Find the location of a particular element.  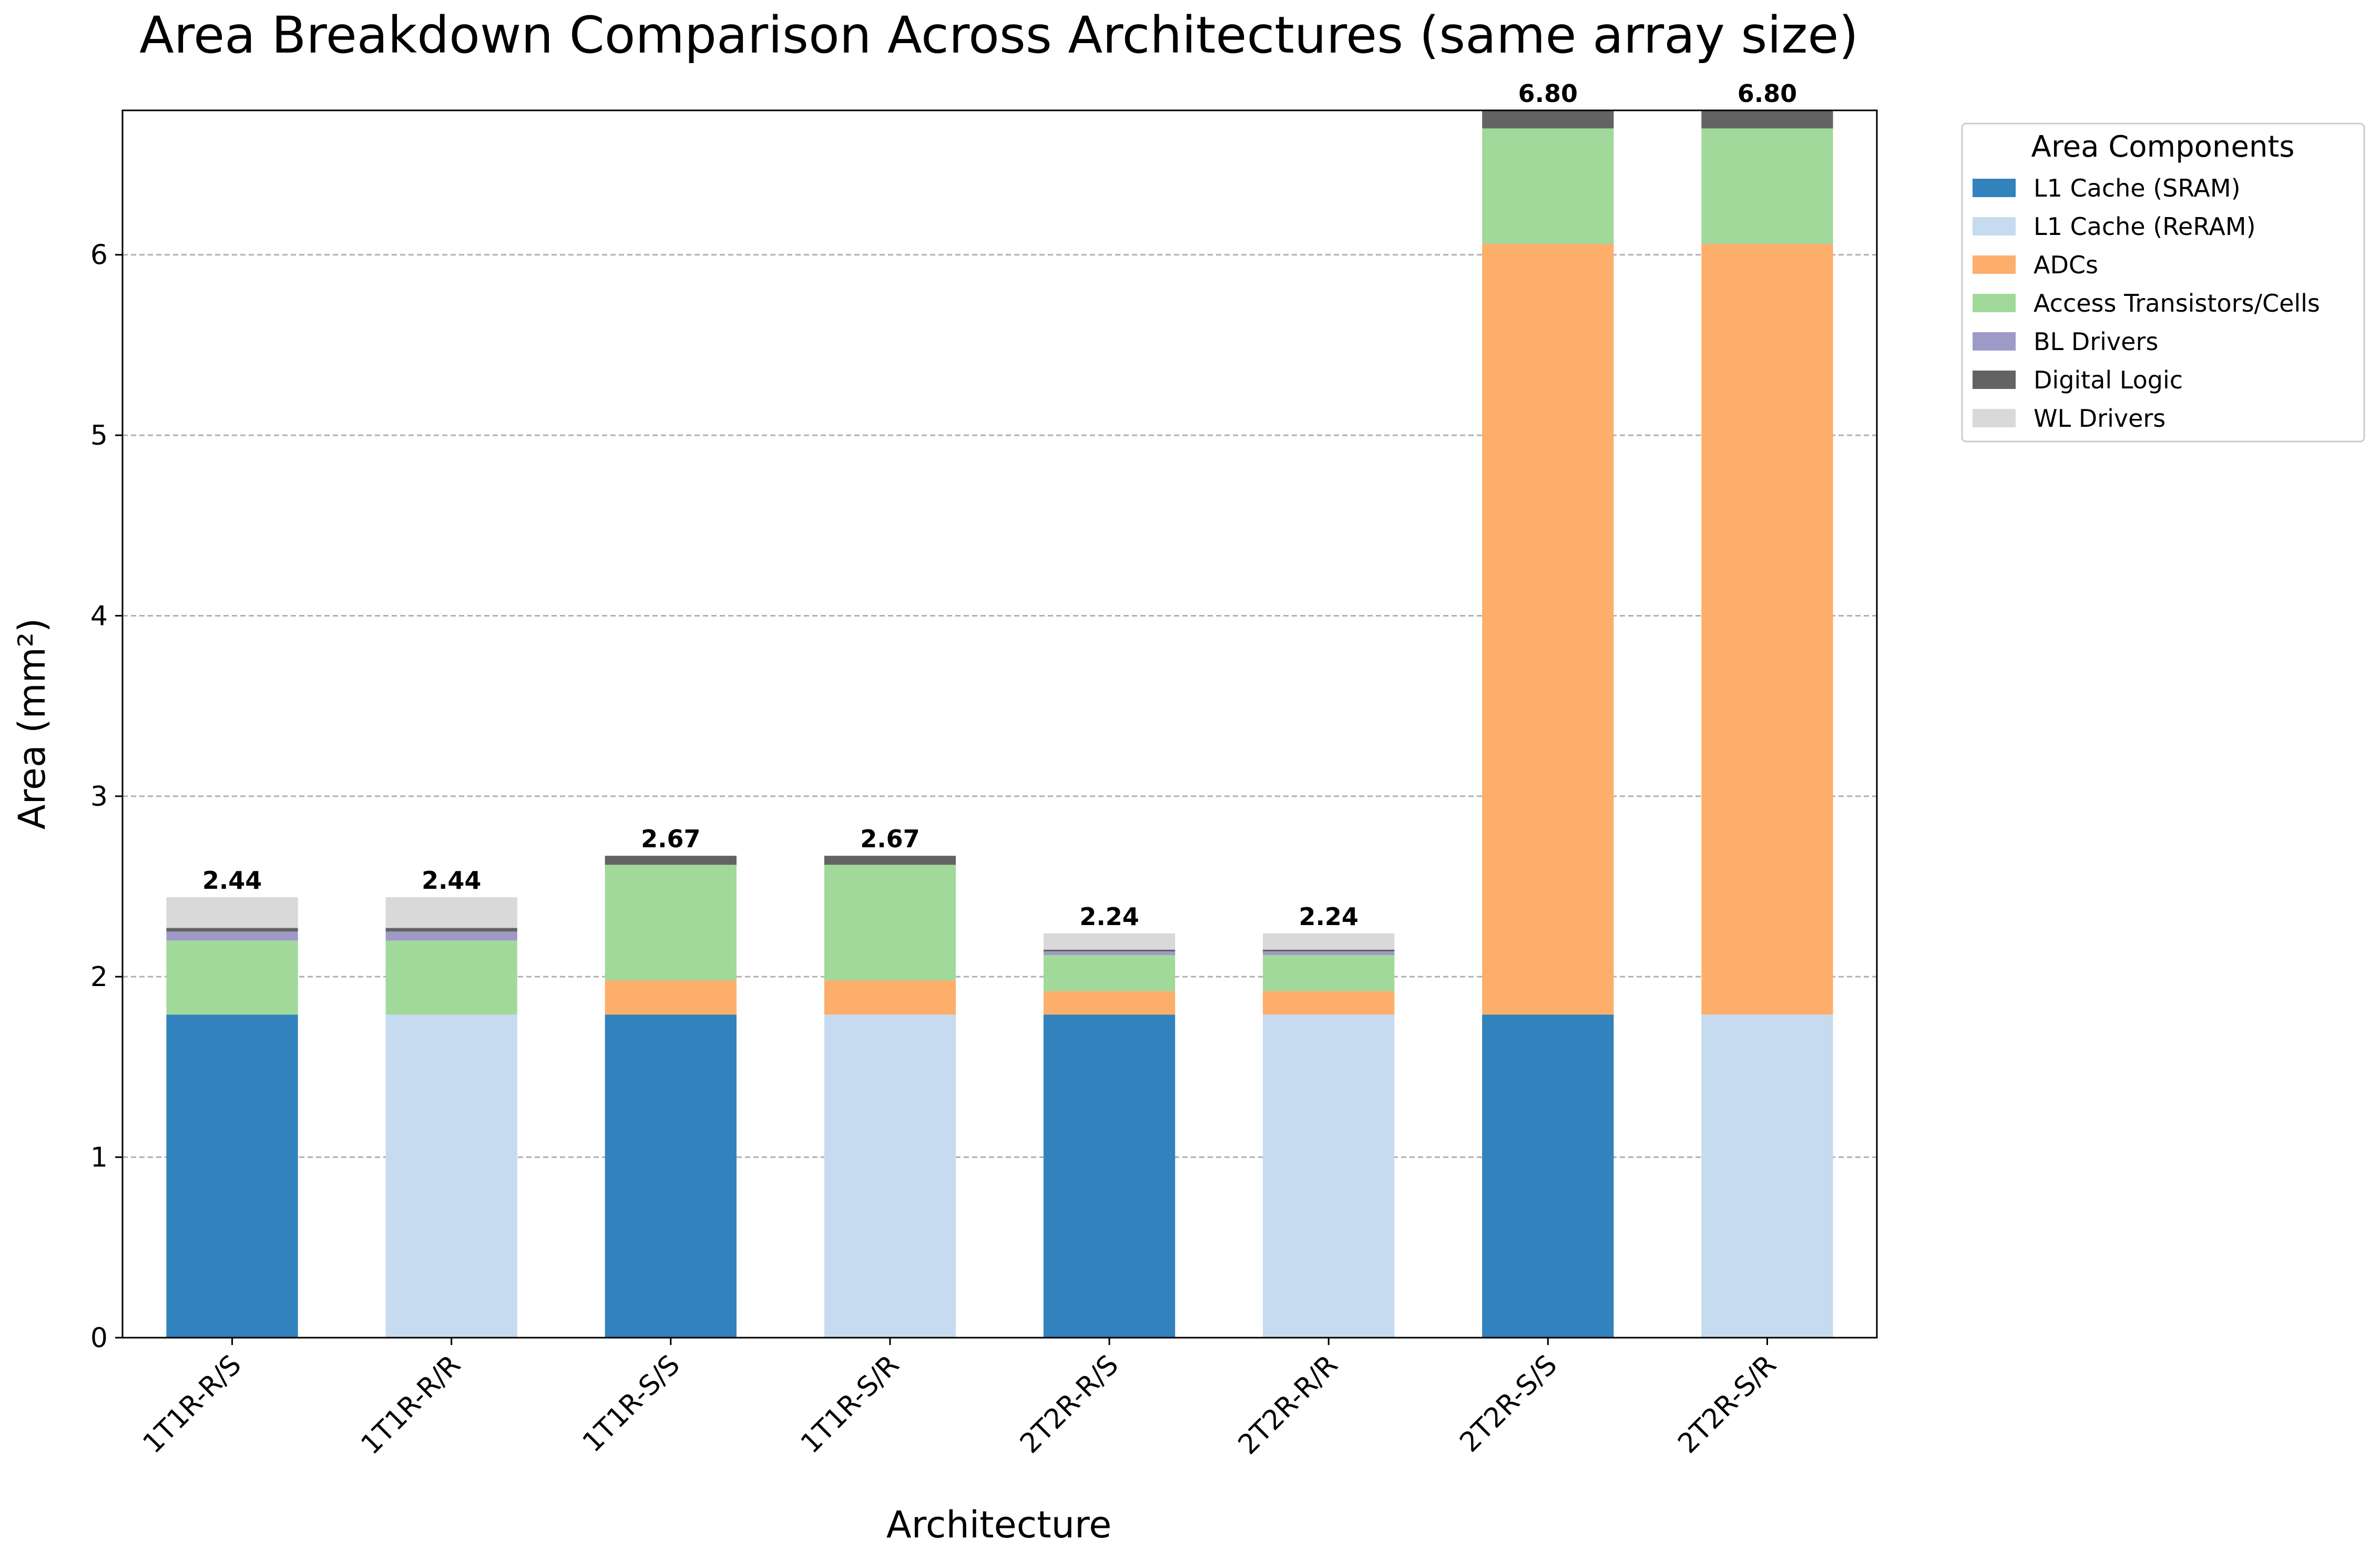

x-tick-label: 1T1R-S/S is located at coordinates (631, 1404).